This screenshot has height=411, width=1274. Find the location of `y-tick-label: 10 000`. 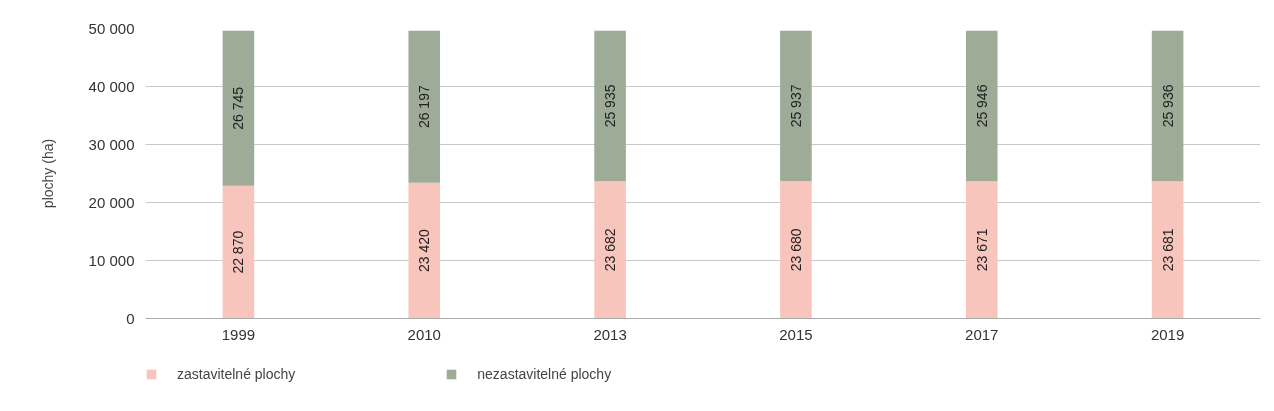

y-tick-label: 10 000 is located at coordinates (111, 260).